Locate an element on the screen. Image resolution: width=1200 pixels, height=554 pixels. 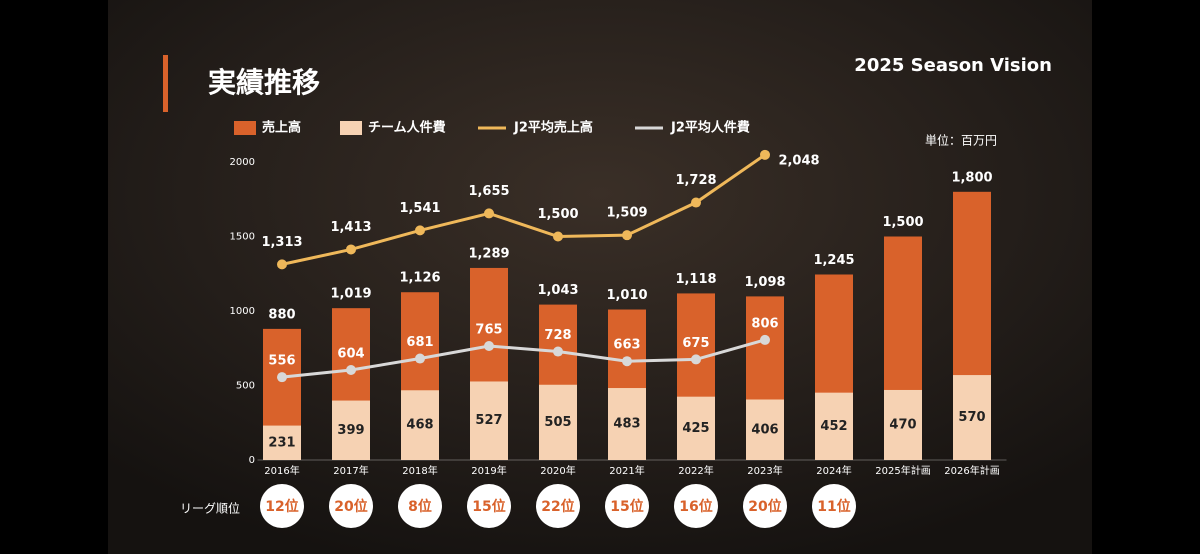
value-label: 468 is located at coordinates (419, 425).